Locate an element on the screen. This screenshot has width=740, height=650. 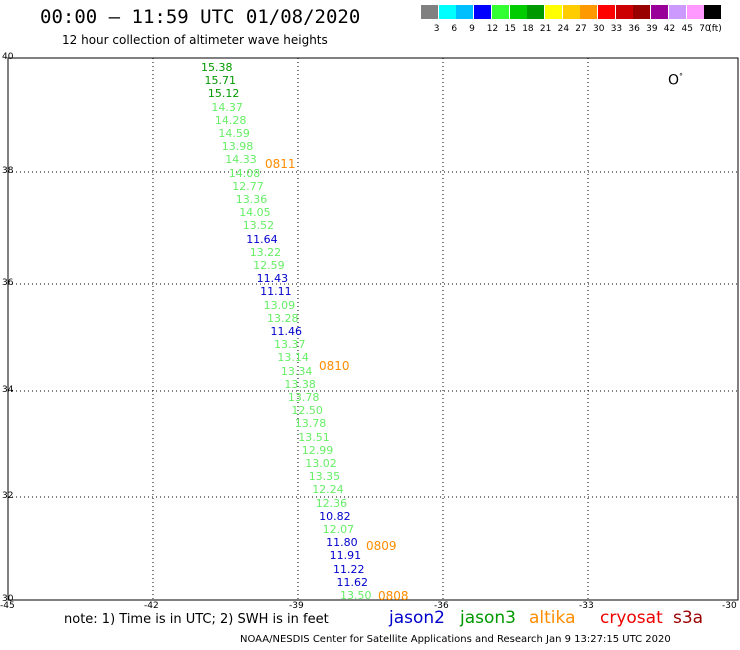
time-label: 0810 is located at coordinates (334, 366).